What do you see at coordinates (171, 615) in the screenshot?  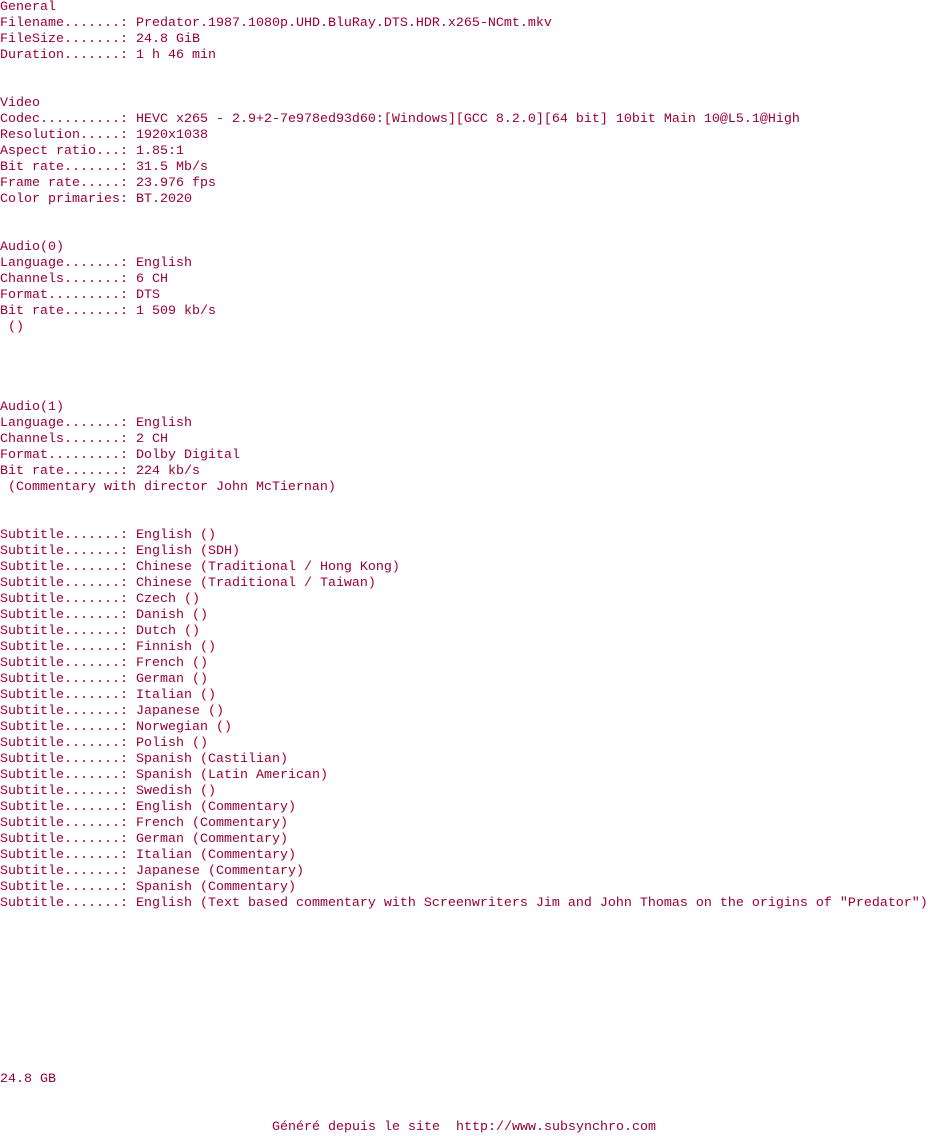 I see `row-value: Danish ()` at bounding box center [171, 615].